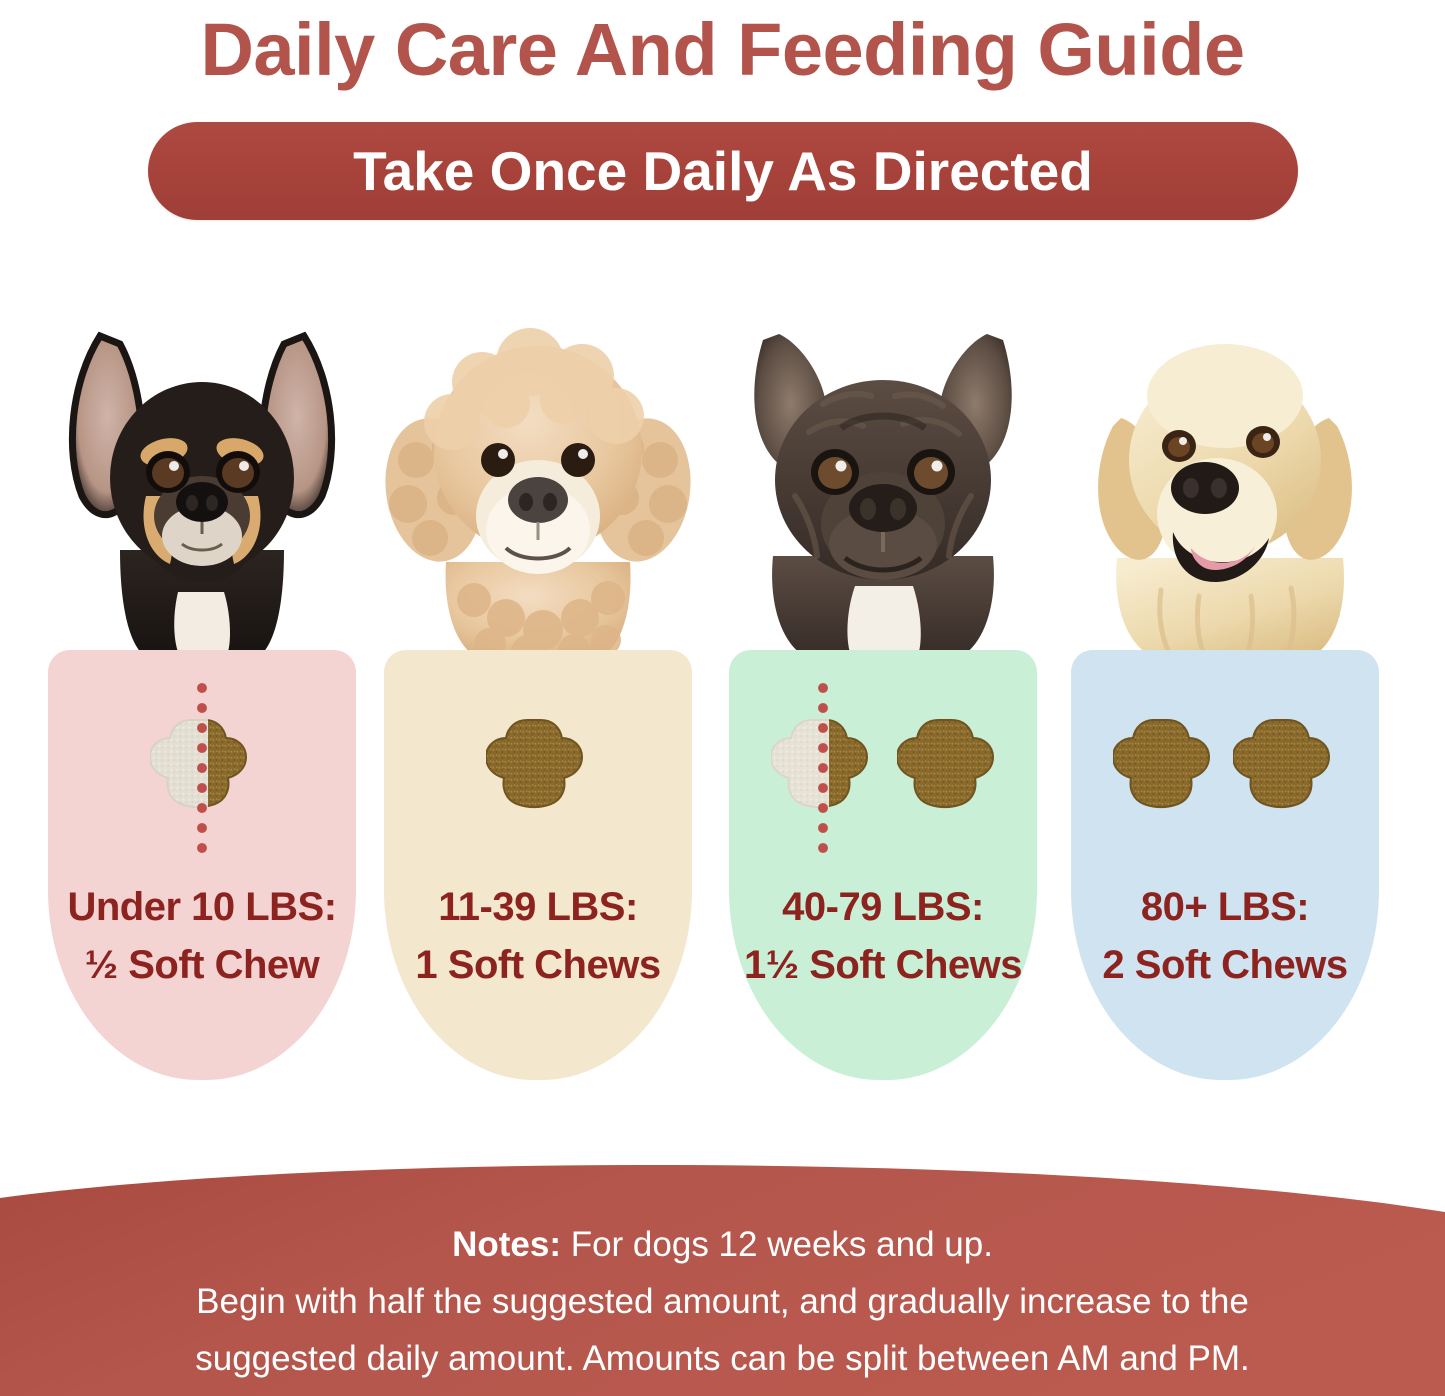 The width and height of the screenshot is (1445, 1396). I want to click on dosage-panel: 80+ LBS: 2 Soft Chews, so click(1225, 865).